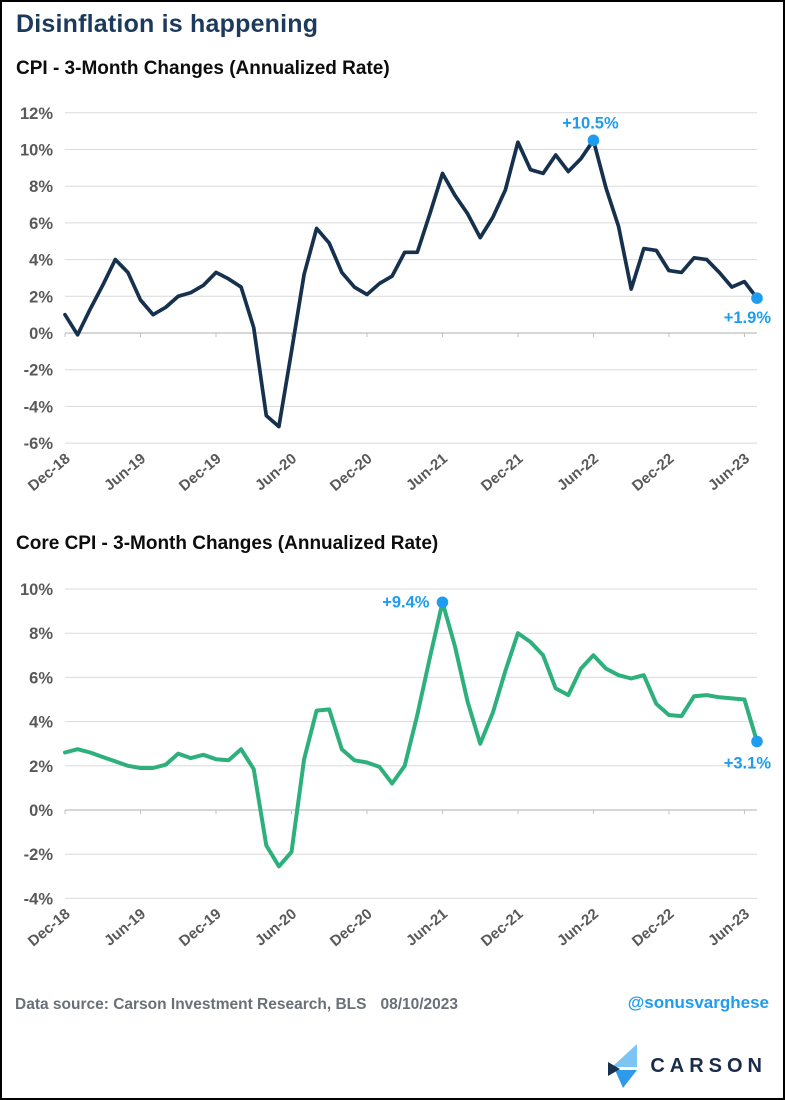 This screenshot has height=1100, width=785. Describe the element at coordinates (625, 1055) in the screenshot. I see `logo-triangle-light` at that location.